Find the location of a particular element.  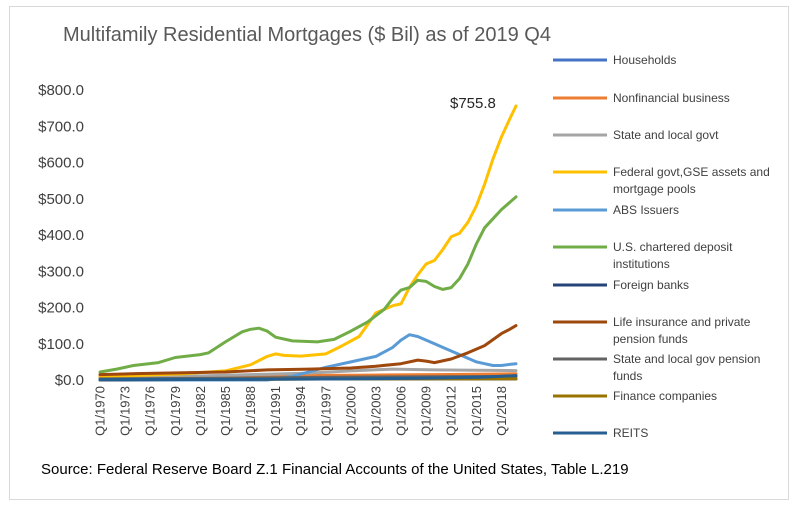

y-tick-label: $600.0 is located at coordinates (61, 163).